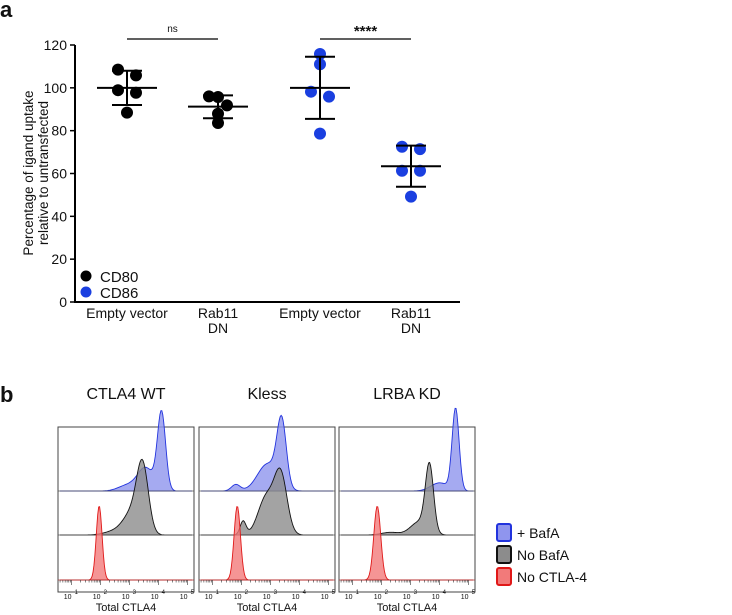 The image size is (732, 615). I want to click on significance-label: ****, so click(366, 31).